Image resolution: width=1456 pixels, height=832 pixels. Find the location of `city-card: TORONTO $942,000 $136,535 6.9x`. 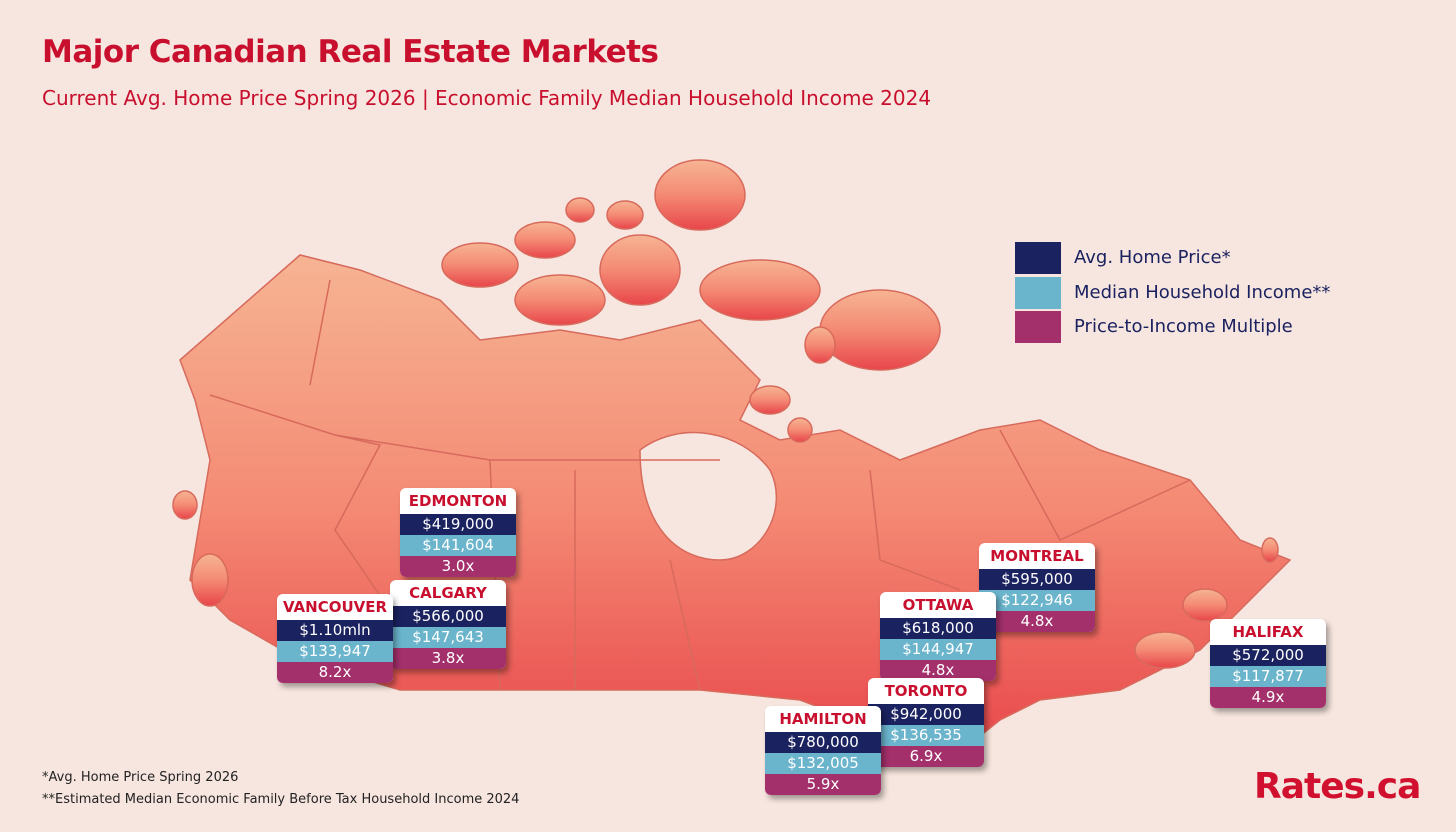

city-card: TORONTO $942,000 $136,535 6.9x is located at coordinates (926, 722).